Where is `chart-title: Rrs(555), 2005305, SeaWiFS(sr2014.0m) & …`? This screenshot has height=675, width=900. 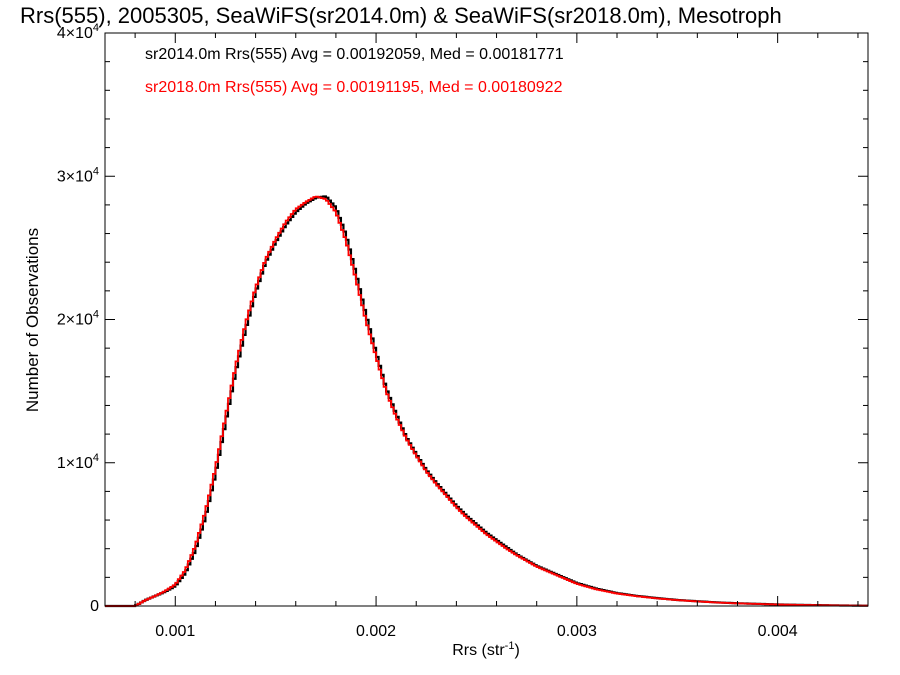 chart-title: Rrs(555), 2005305, SeaWiFS(sr2014.0m) & … is located at coordinates (401, 15).